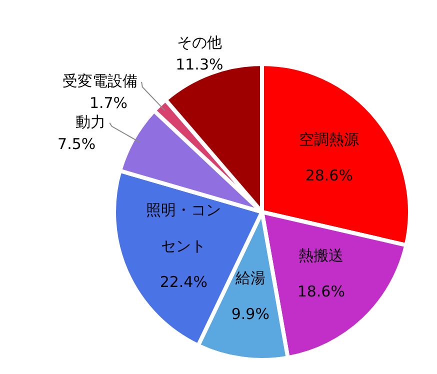  Describe the element at coordinates (199, 42) in the screenshot. I see `slice-label: その他` at that location.